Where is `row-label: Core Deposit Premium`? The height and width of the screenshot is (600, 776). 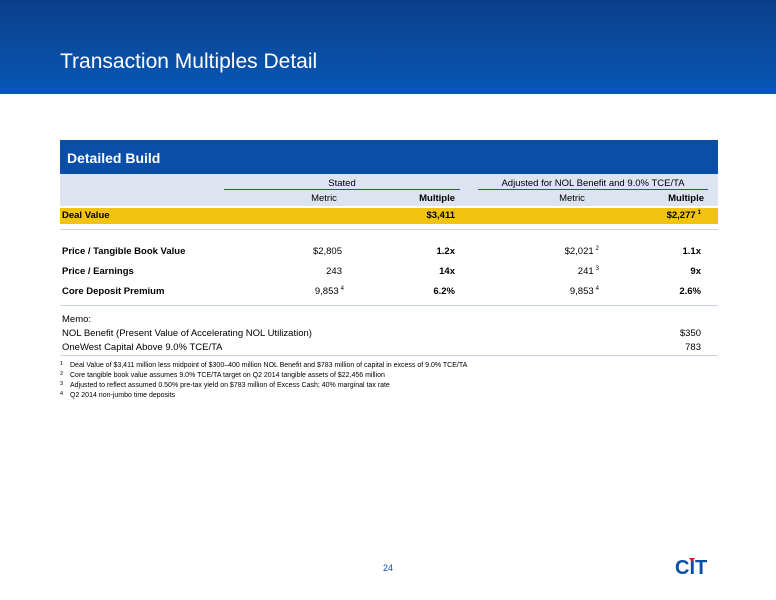
row-label: Core Deposit Premium is located at coordinates (113, 291).